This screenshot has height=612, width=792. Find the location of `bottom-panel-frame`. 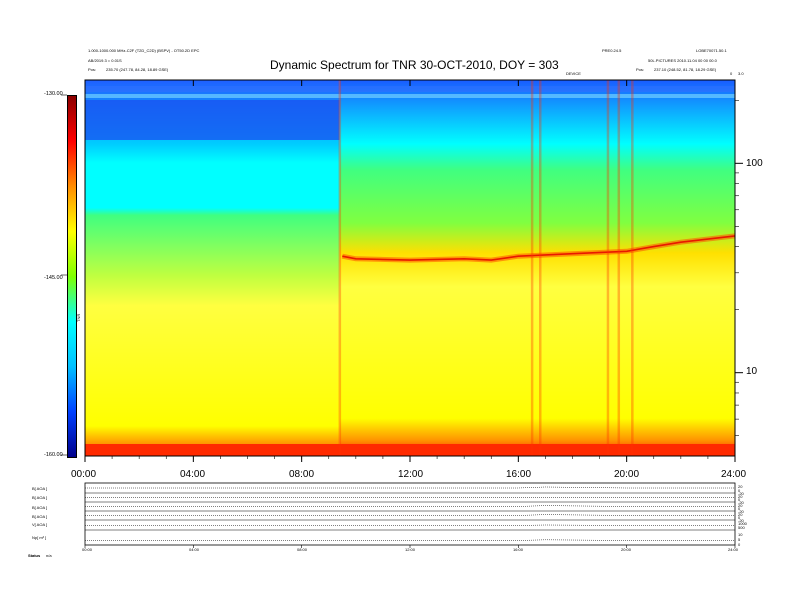

bottom-panel-frame is located at coordinates (410, 514).